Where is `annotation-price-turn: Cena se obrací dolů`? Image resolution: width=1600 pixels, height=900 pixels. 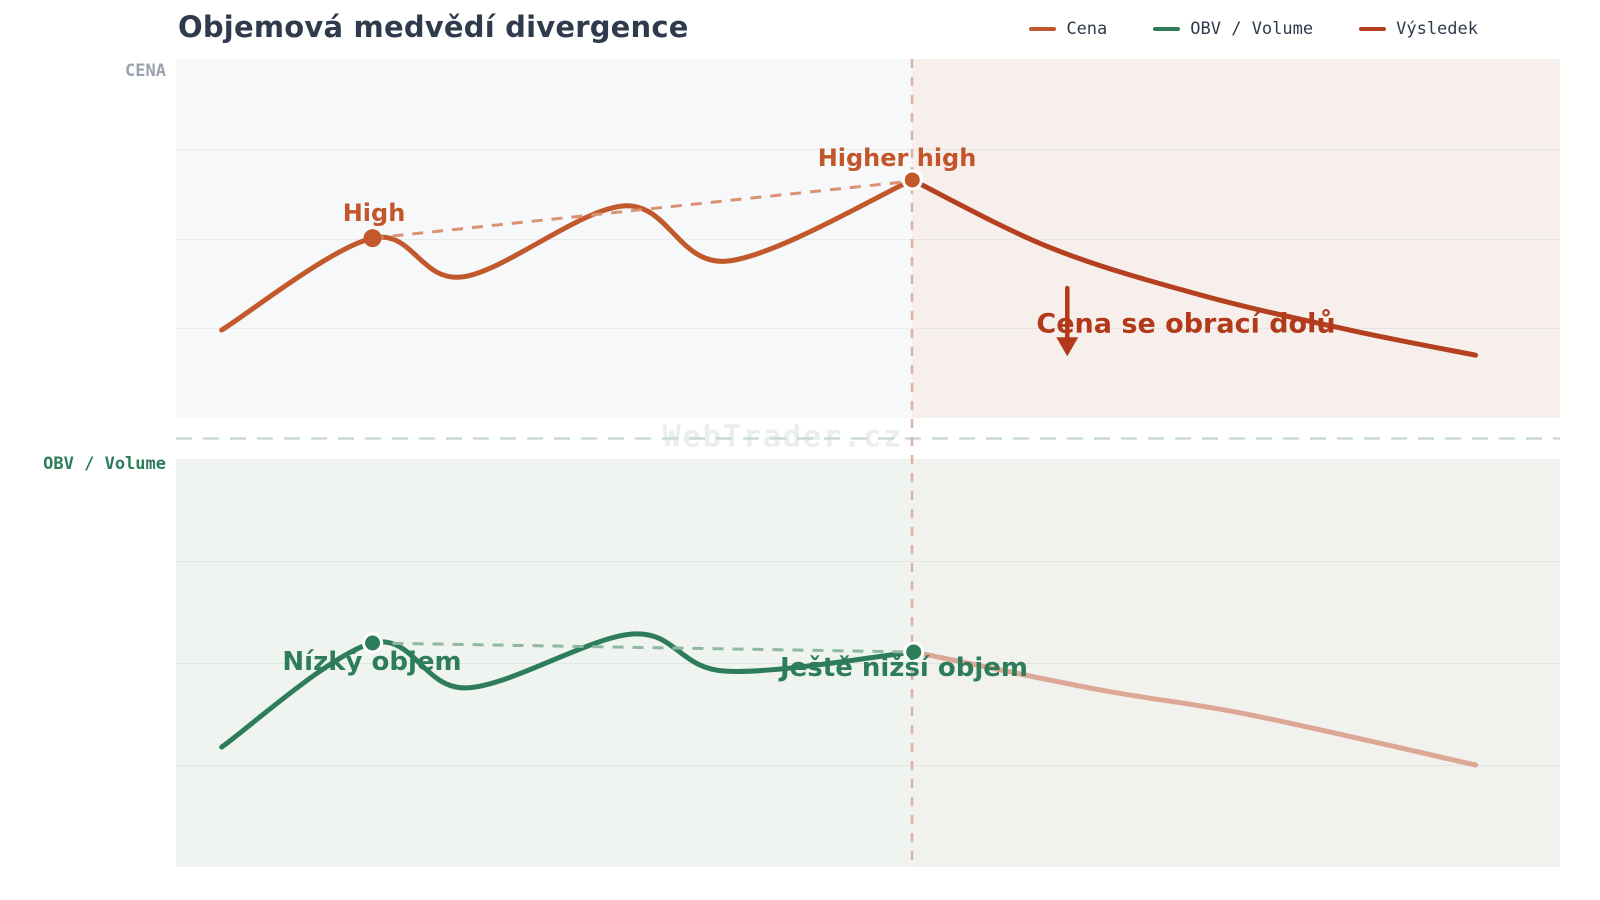 annotation-price-turn: Cena se obrací dolů is located at coordinates (1186, 324).